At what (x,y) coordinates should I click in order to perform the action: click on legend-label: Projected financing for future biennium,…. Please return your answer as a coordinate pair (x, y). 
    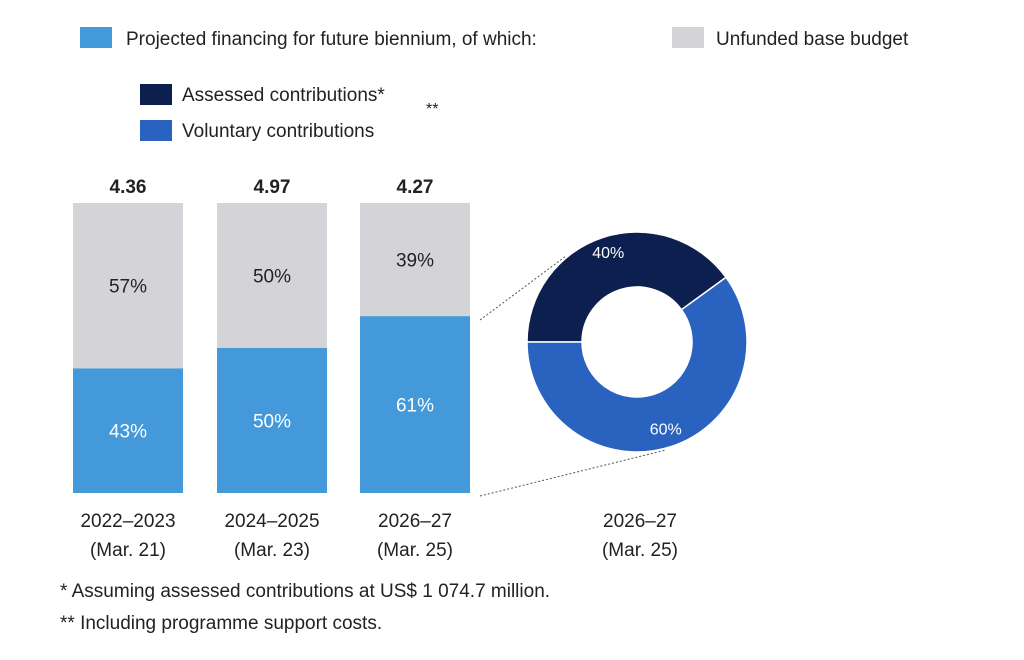
    Looking at the image, I should click on (331, 39).